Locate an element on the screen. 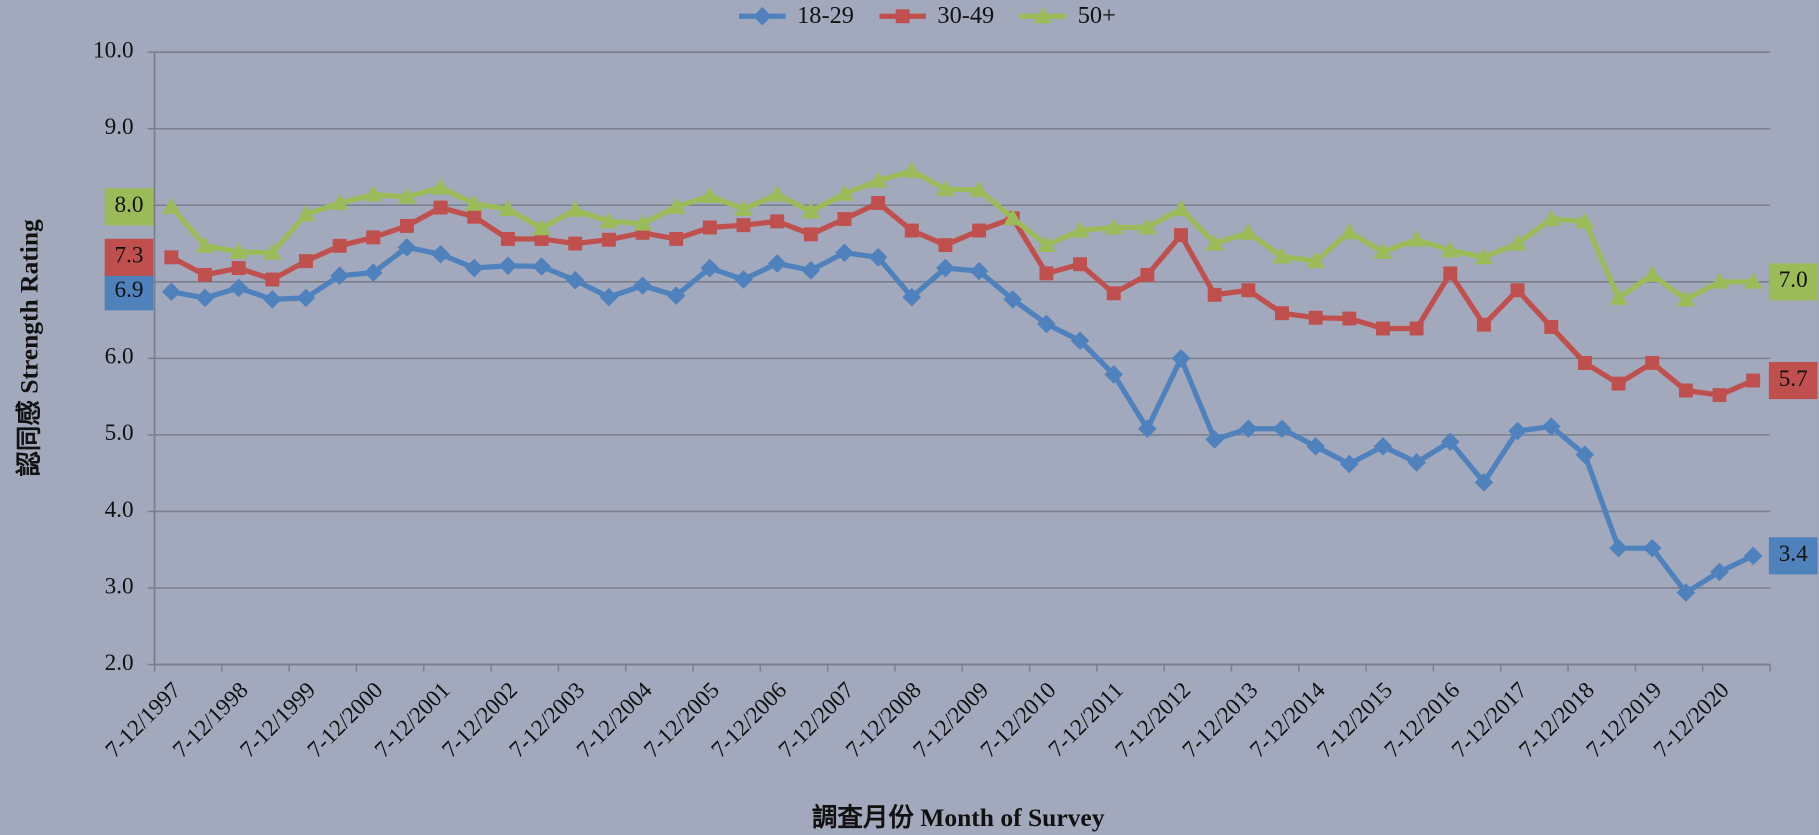  legend-label: 18-29 is located at coordinates (825, 15).